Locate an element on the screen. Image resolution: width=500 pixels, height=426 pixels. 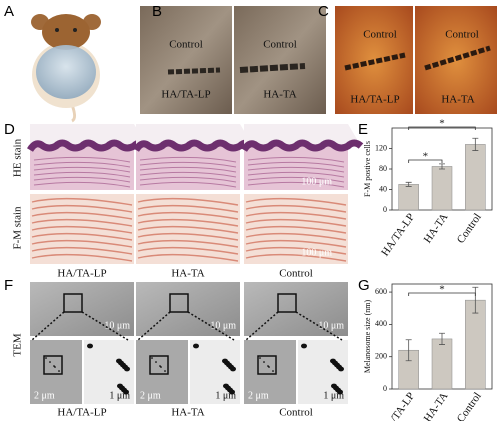
x-tick-label: Control is located at coordinates (469, 228).